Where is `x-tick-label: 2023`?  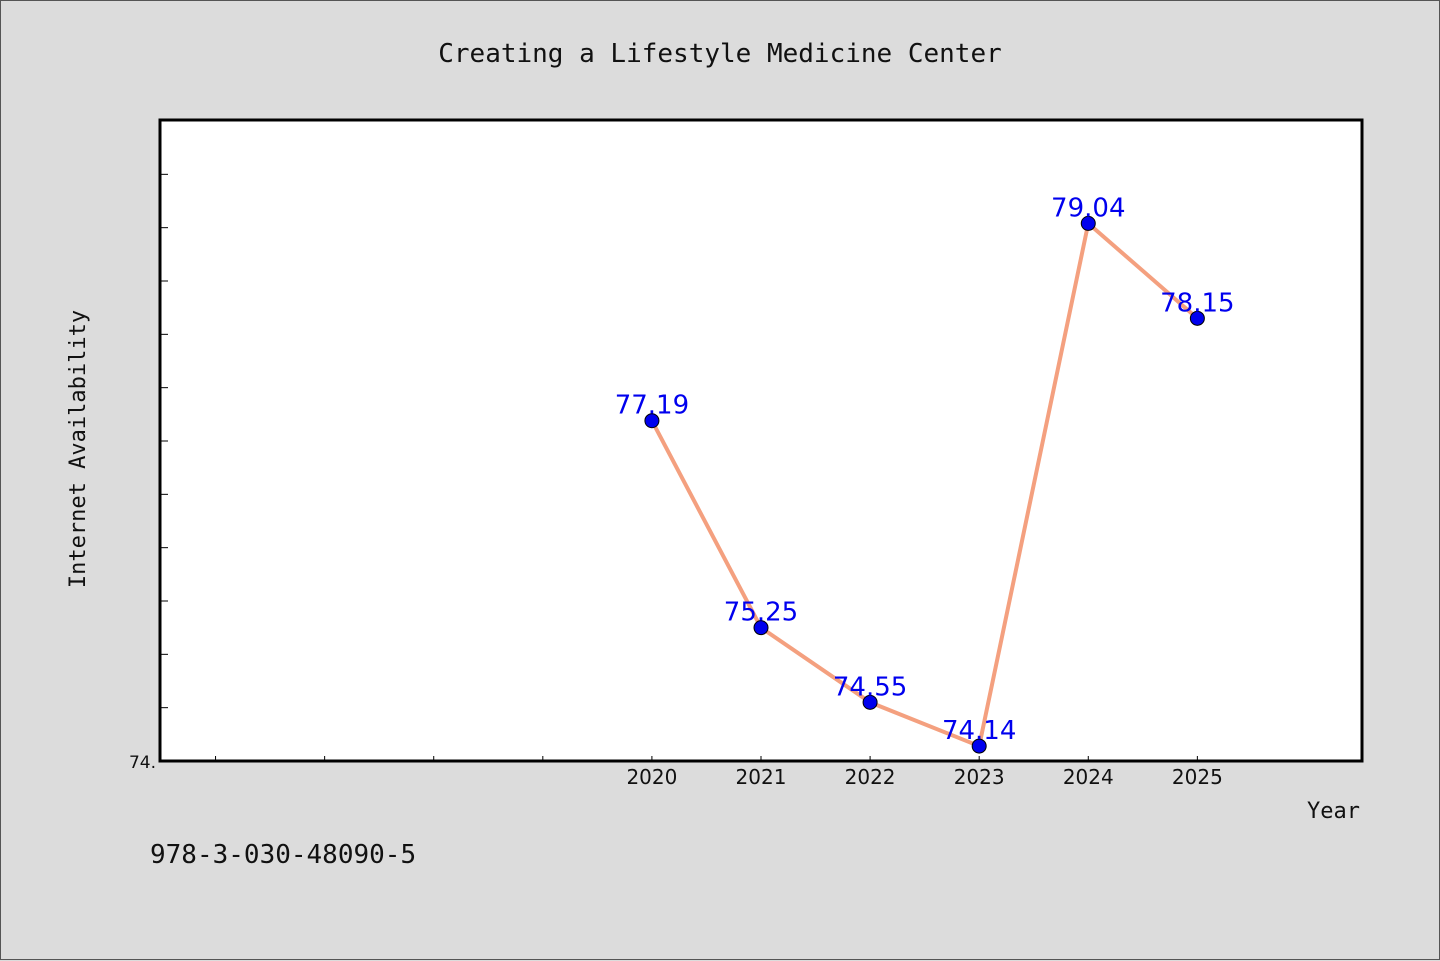 x-tick-label: 2023 is located at coordinates (979, 777).